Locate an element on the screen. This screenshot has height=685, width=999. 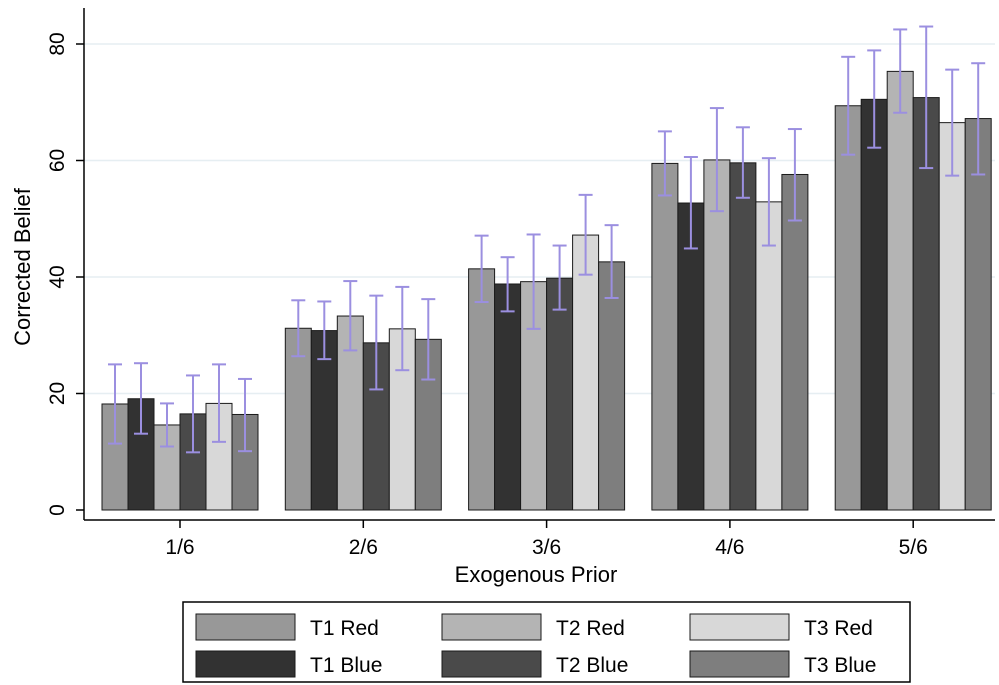
y-tick-label: 60 is located at coordinates (57, 160).